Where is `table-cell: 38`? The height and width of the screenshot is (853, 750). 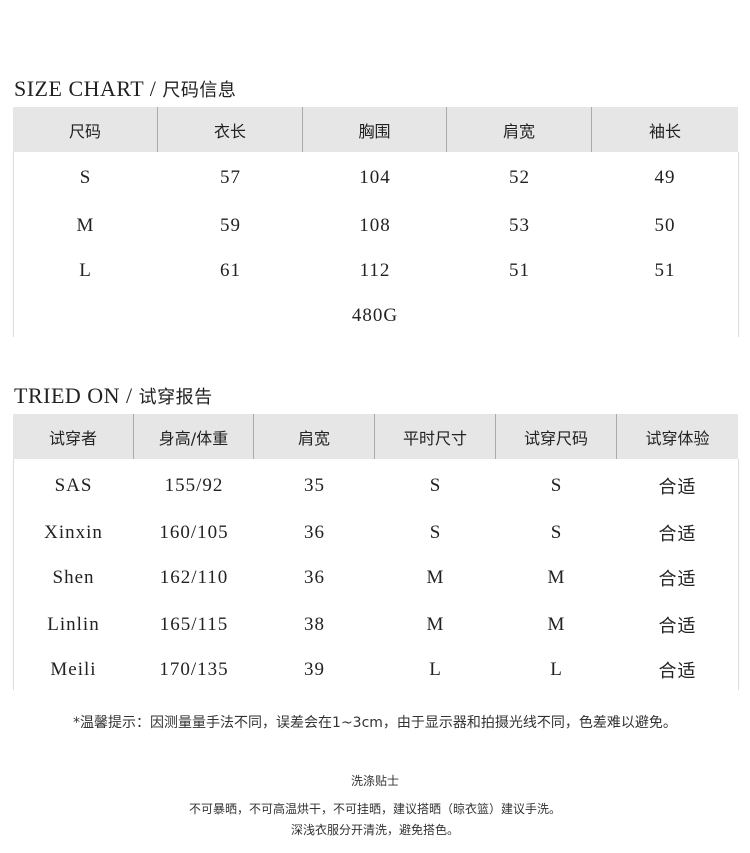 table-cell: 38 is located at coordinates (314, 624).